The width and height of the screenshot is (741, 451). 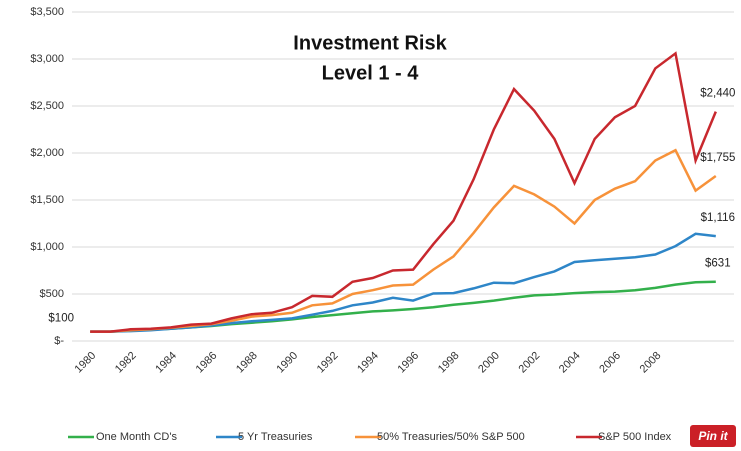 I want to click on y-tick-label: $1,500, so click(x=47, y=200).